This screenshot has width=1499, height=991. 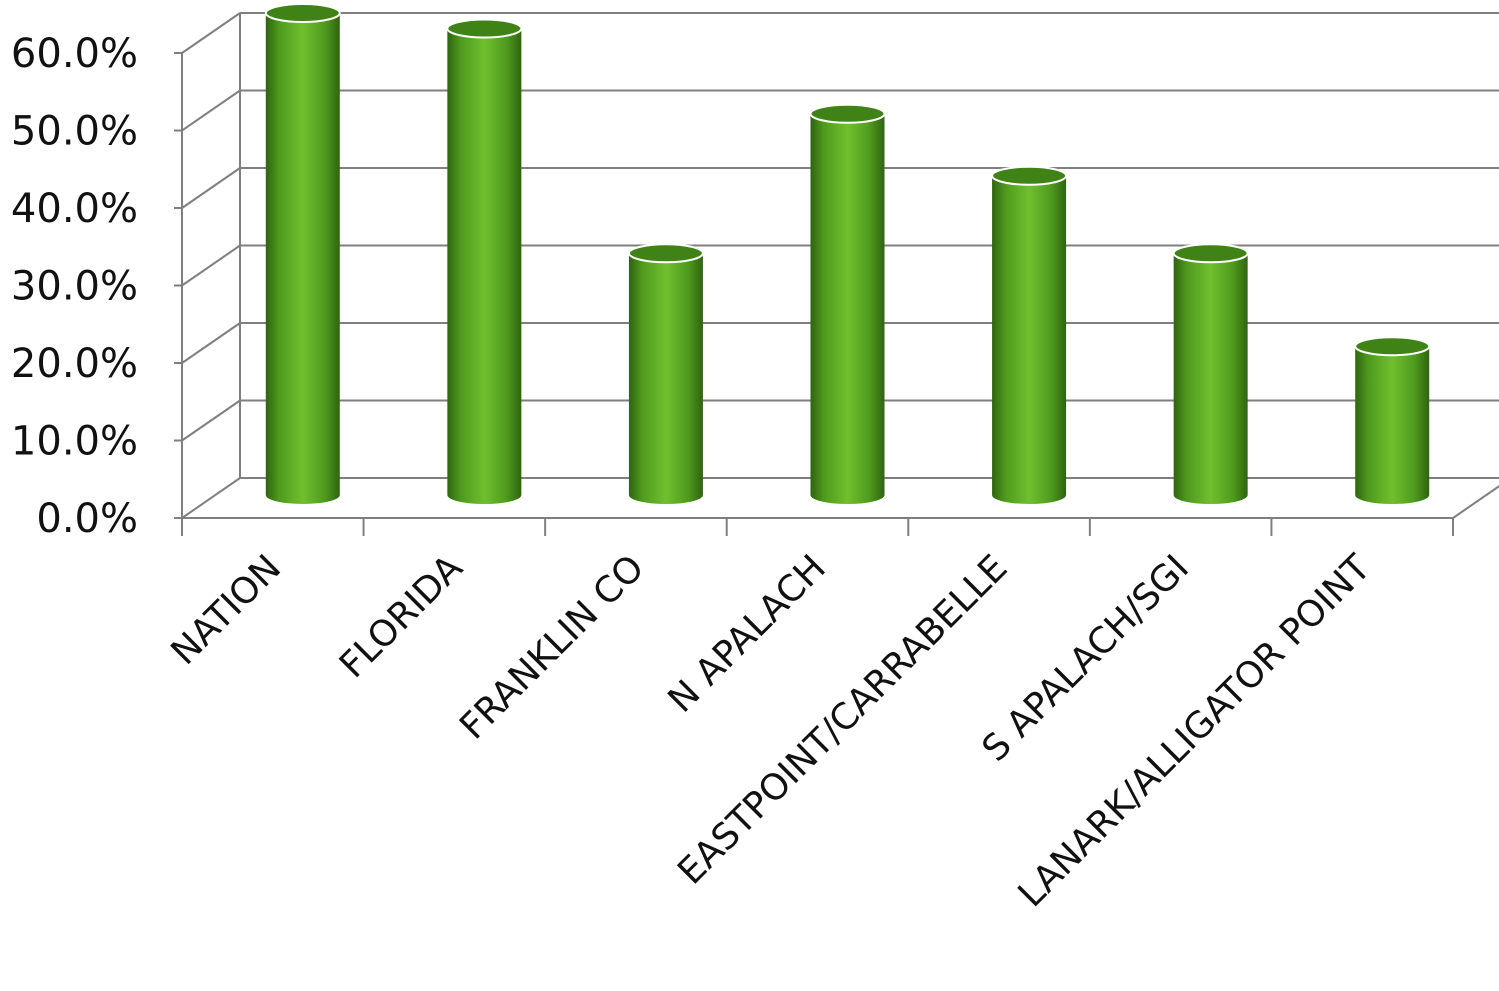 I want to click on y-tick-label: 0.0%, so click(x=87, y=519).